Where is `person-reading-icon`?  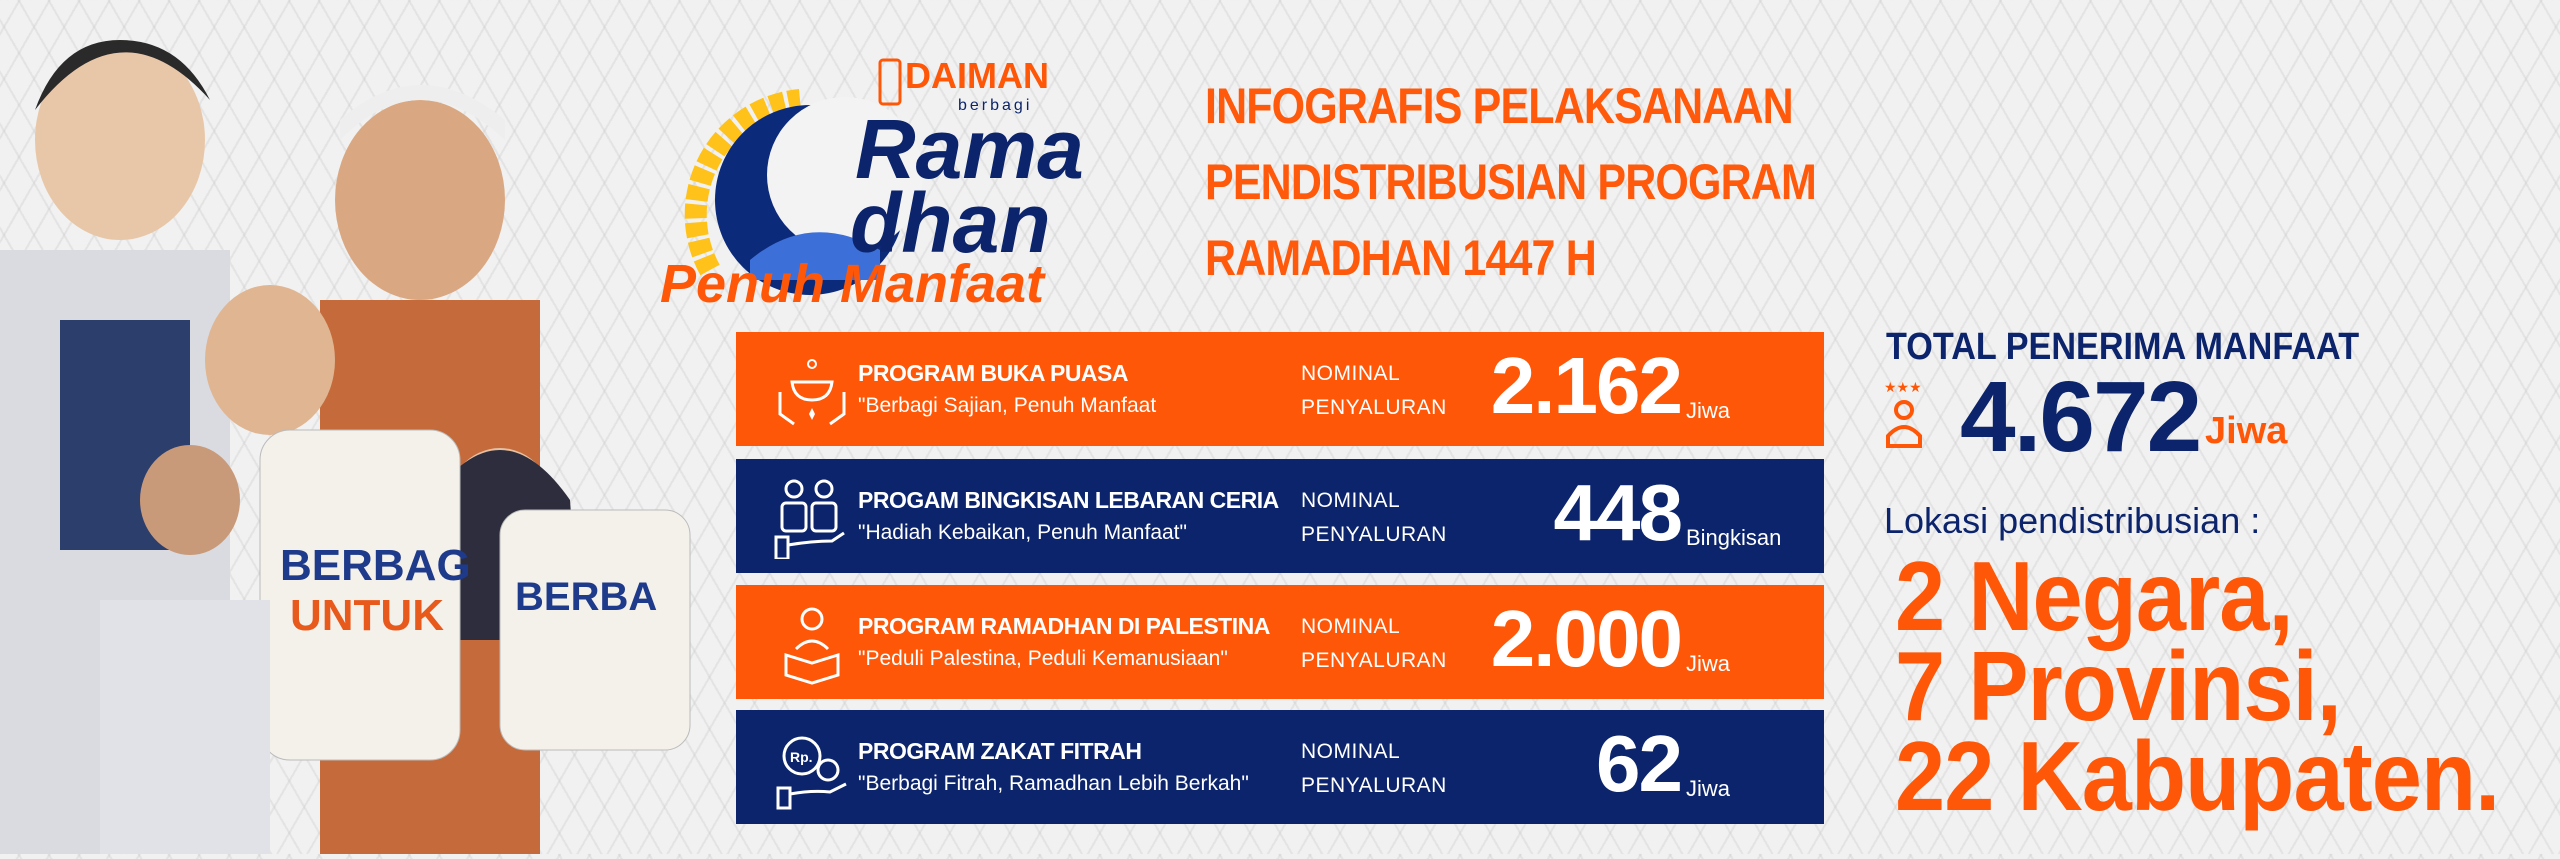
person-reading-icon is located at coordinates (812, 646).